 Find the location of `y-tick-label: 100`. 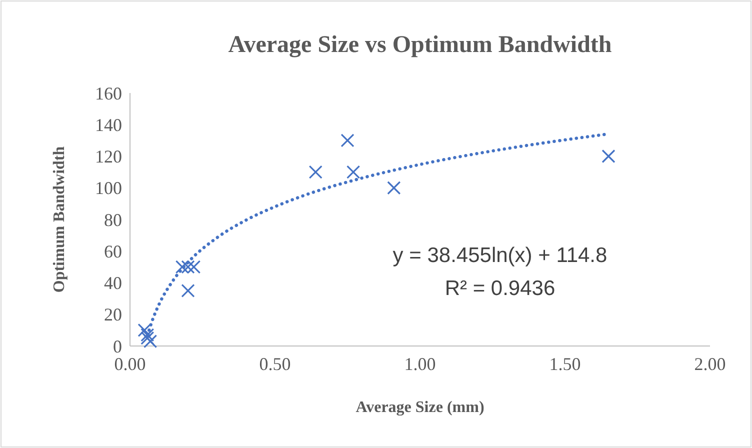

y-tick-label: 100 is located at coordinates (108, 188).